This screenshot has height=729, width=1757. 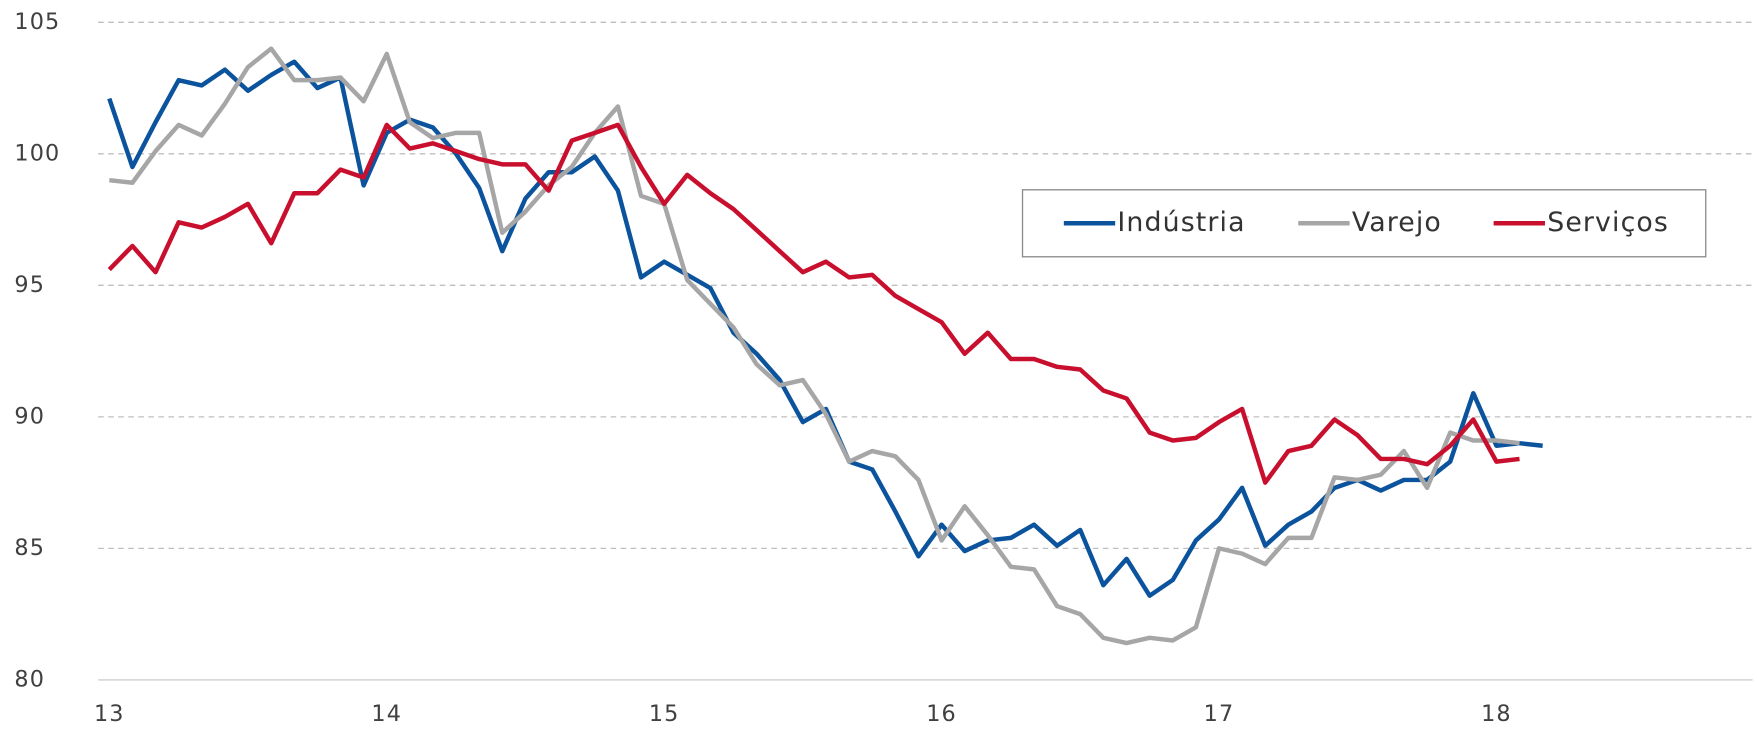 What do you see at coordinates (29, 679) in the screenshot?
I see `y-tick-label: 80` at bounding box center [29, 679].